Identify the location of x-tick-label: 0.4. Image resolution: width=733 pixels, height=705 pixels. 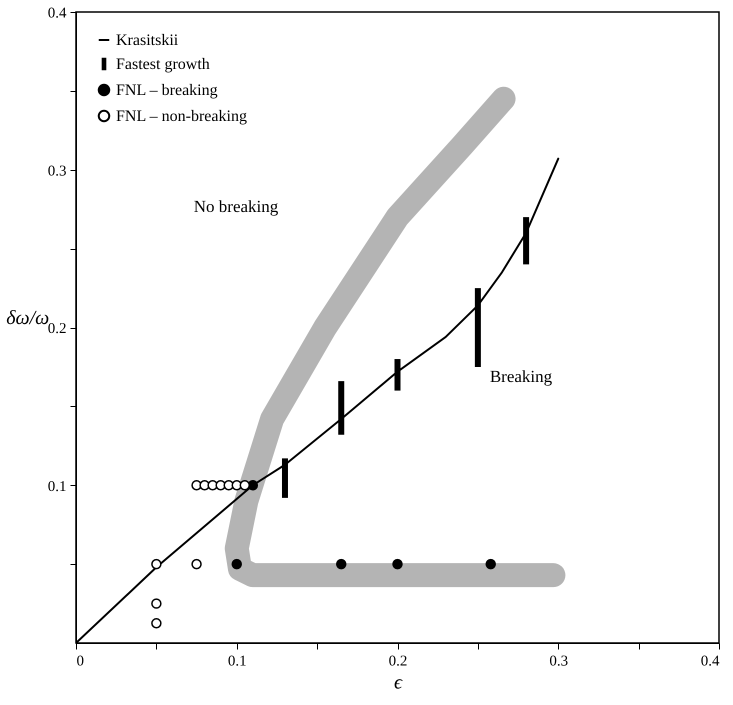
(710, 662).